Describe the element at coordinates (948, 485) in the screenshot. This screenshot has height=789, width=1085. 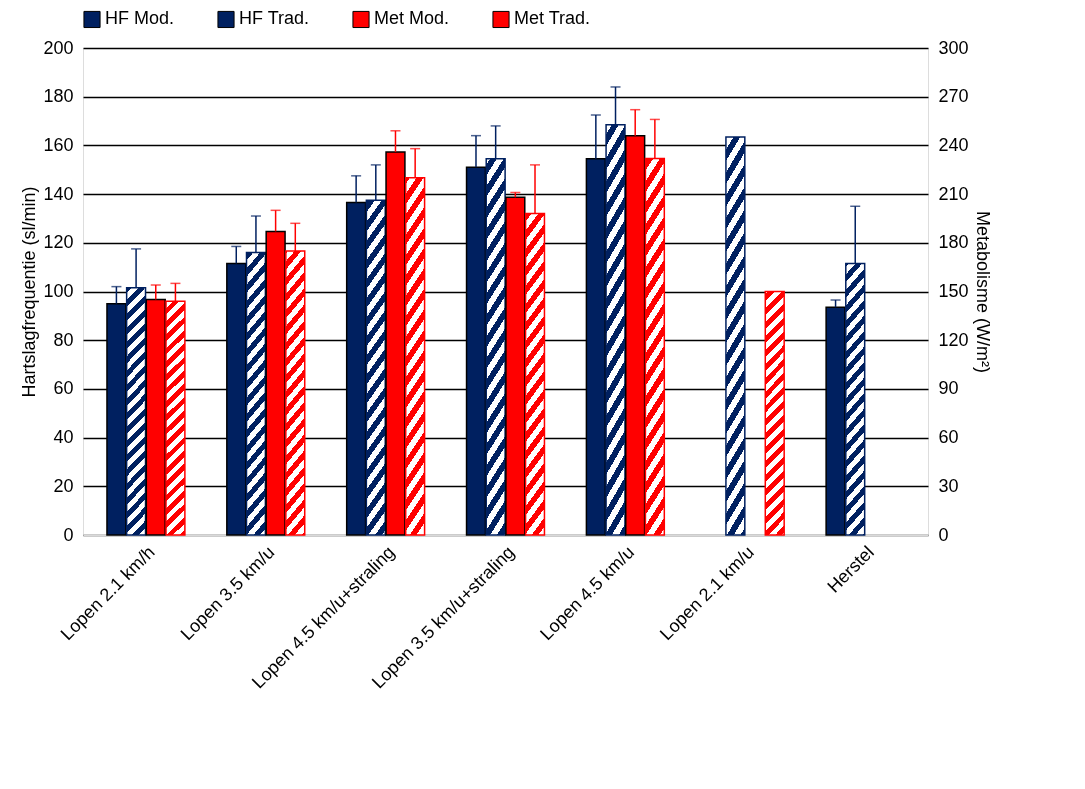
I see `y2-tick-label: 30` at that location.